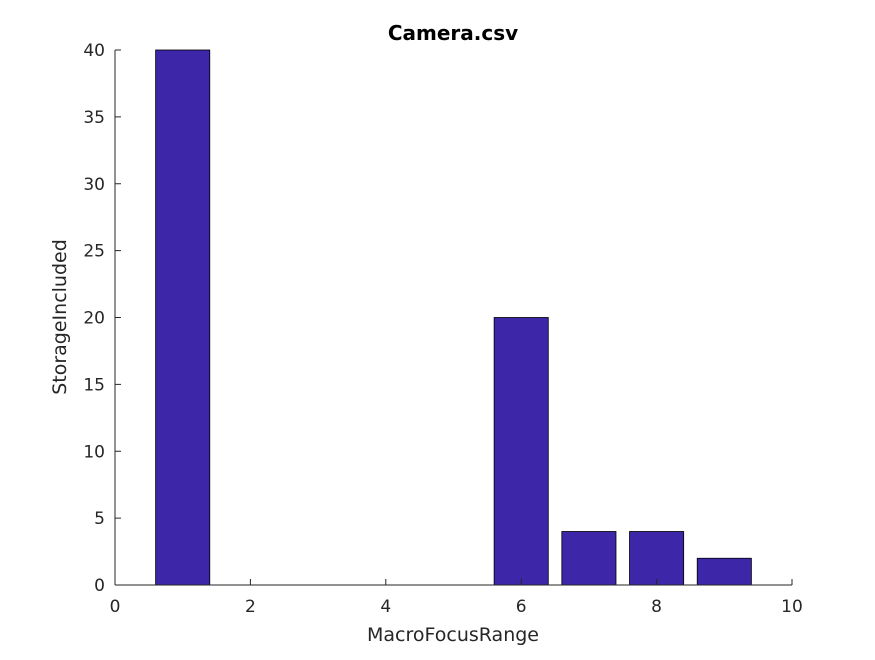 The width and height of the screenshot is (875, 660). What do you see at coordinates (94, 385) in the screenshot?
I see `y-tick-label: 15` at bounding box center [94, 385].